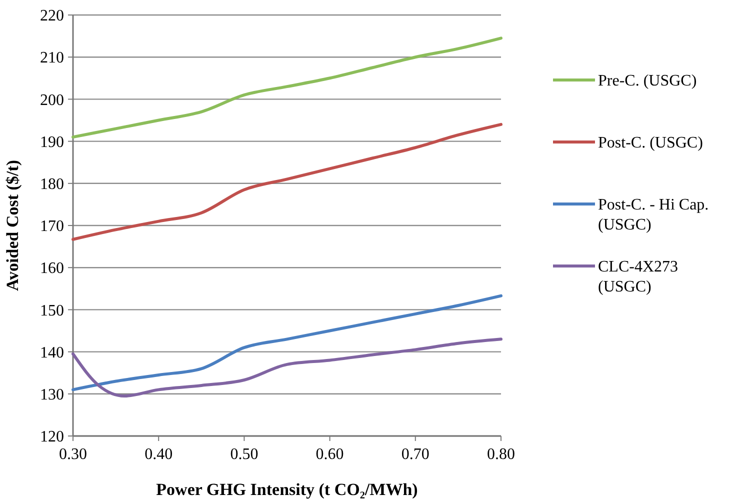 This screenshot has height=503, width=742. I want to click on x-tick-label: 0.40, so click(158, 454).